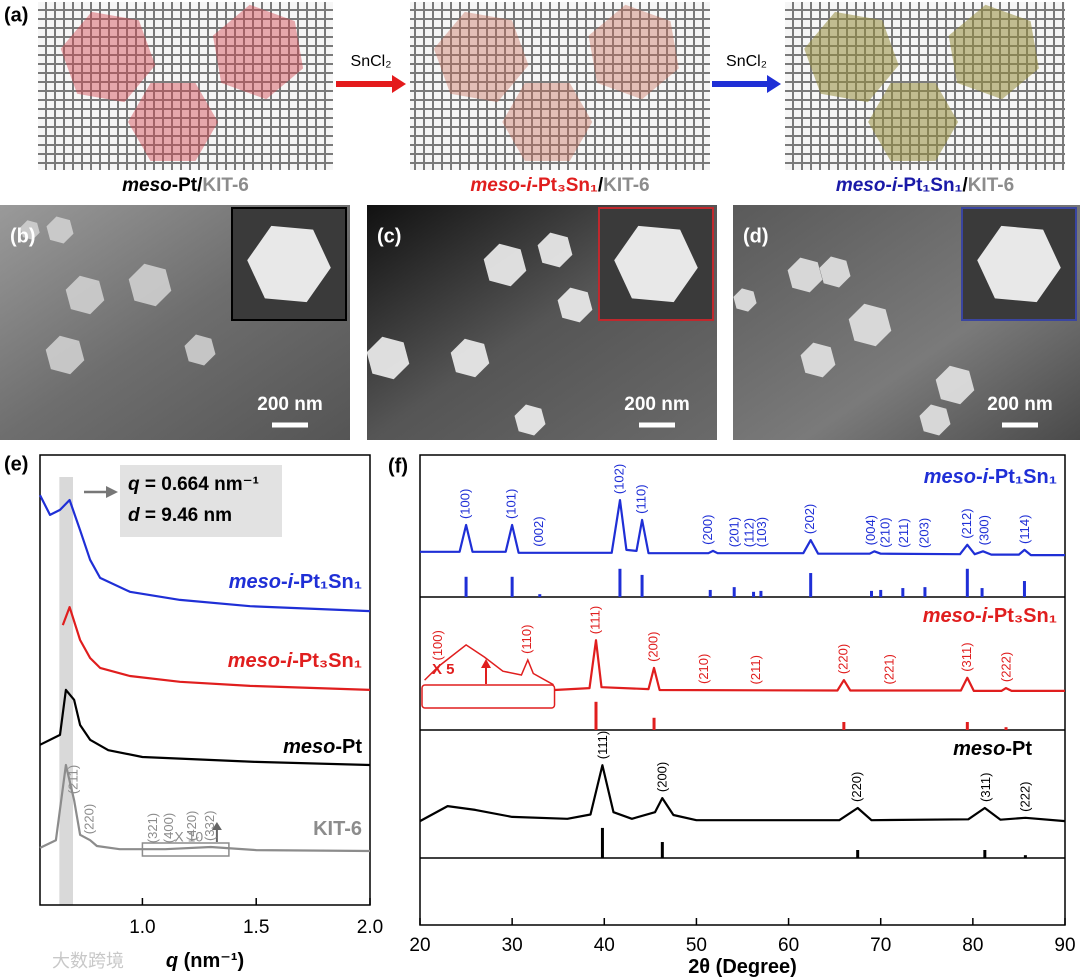  Describe the element at coordinates (992, 749) in the screenshot. I see `series-name: meso-Pt` at that location.